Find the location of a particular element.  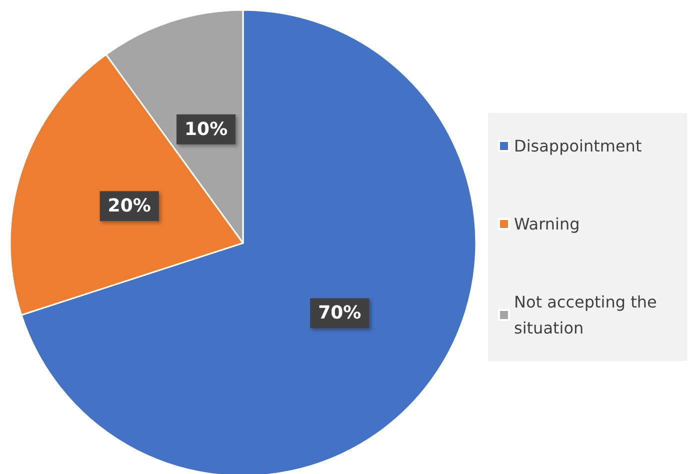

data-label: 20% is located at coordinates (129, 206).